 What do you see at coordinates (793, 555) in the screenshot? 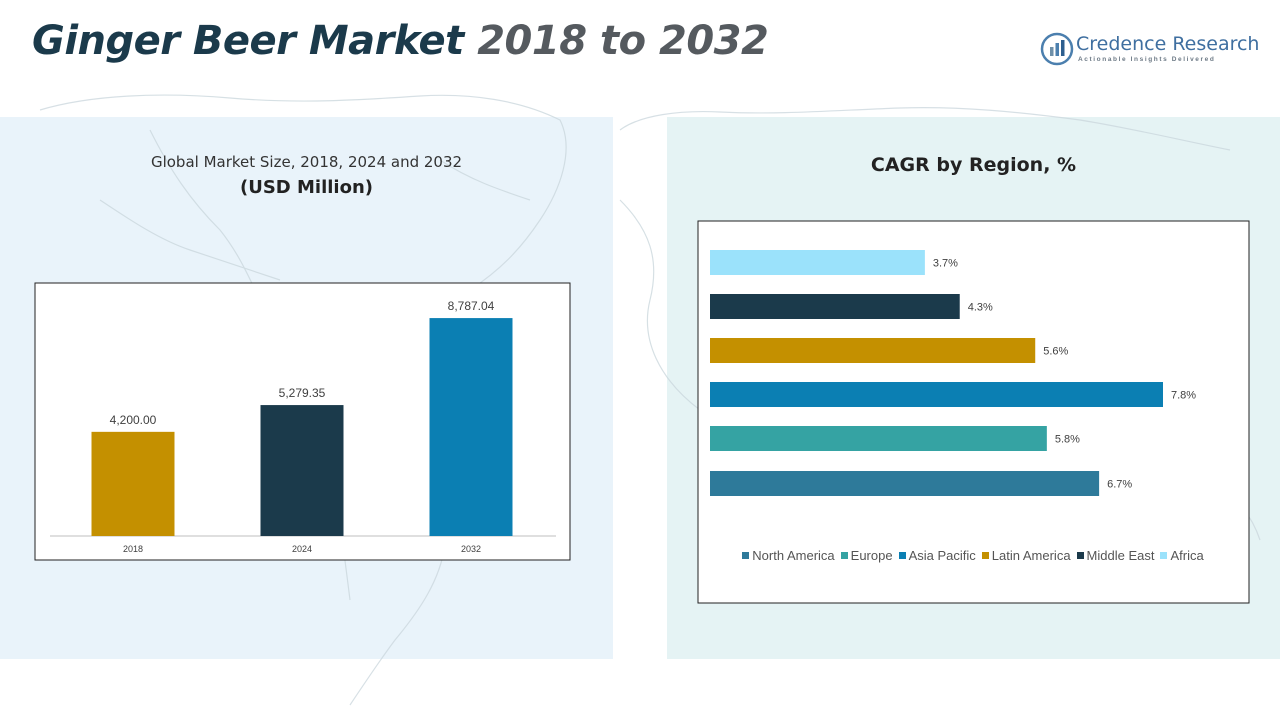
I see `legend-label-north-america: North America` at bounding box center [793, 555].